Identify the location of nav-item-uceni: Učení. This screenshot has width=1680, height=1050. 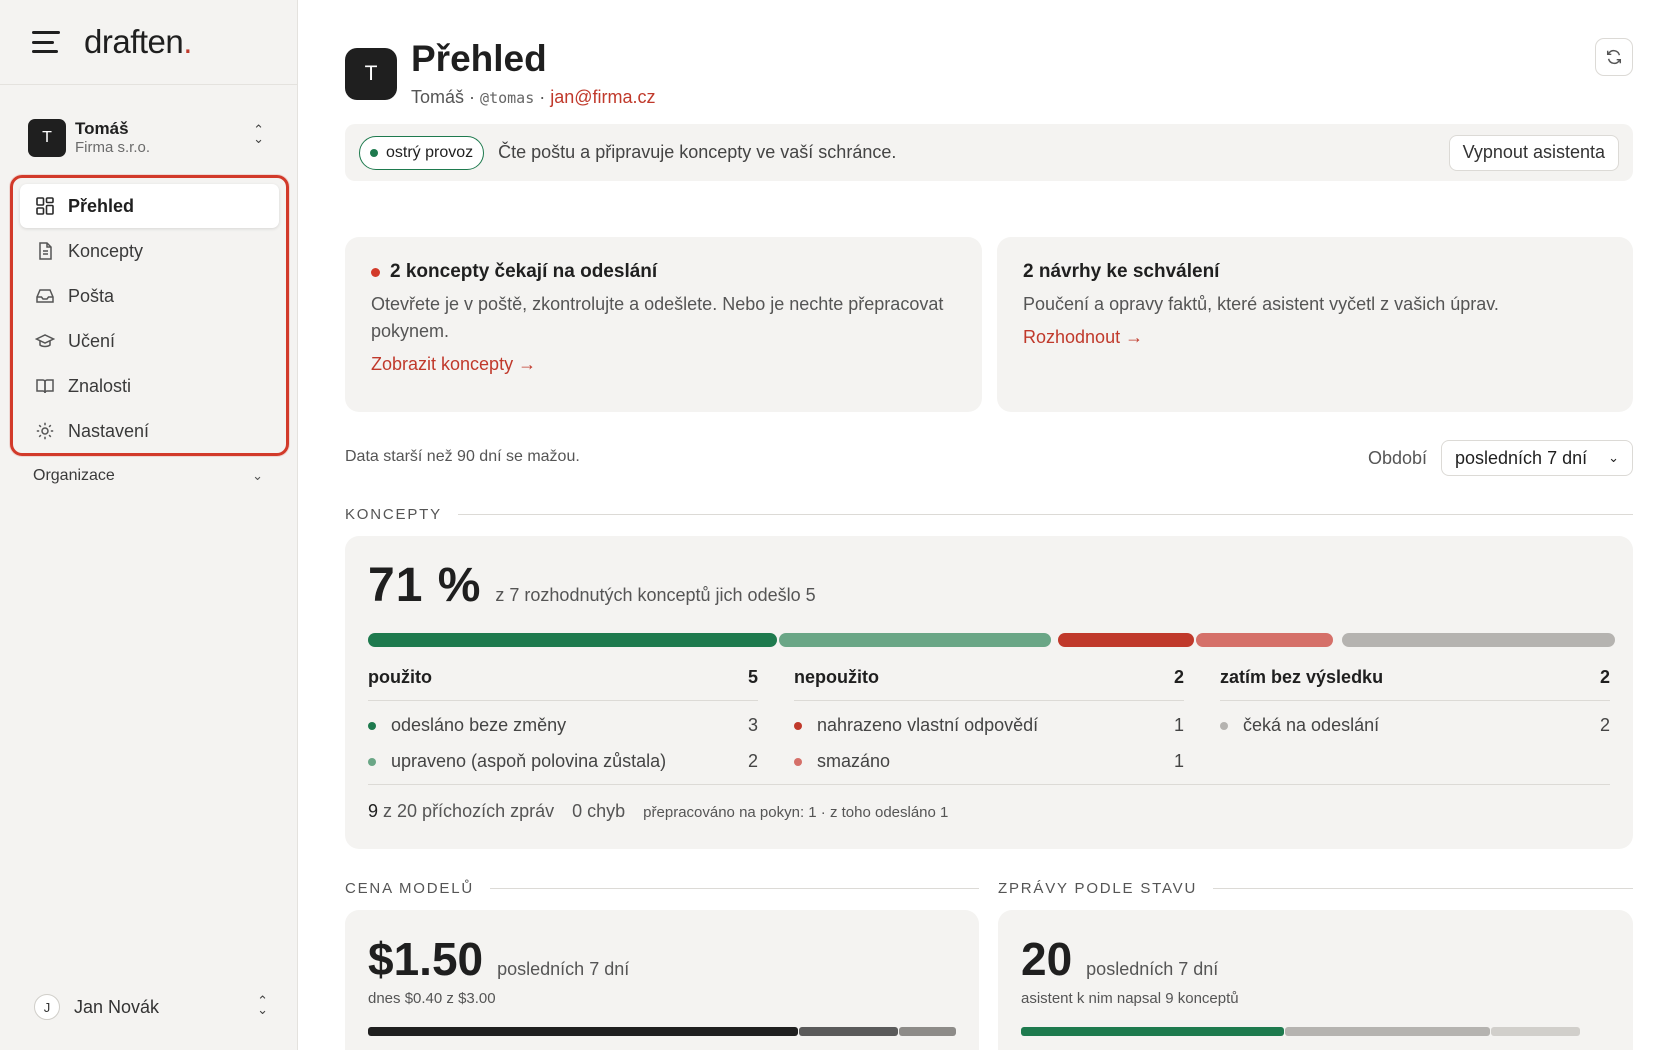
(149, 341).